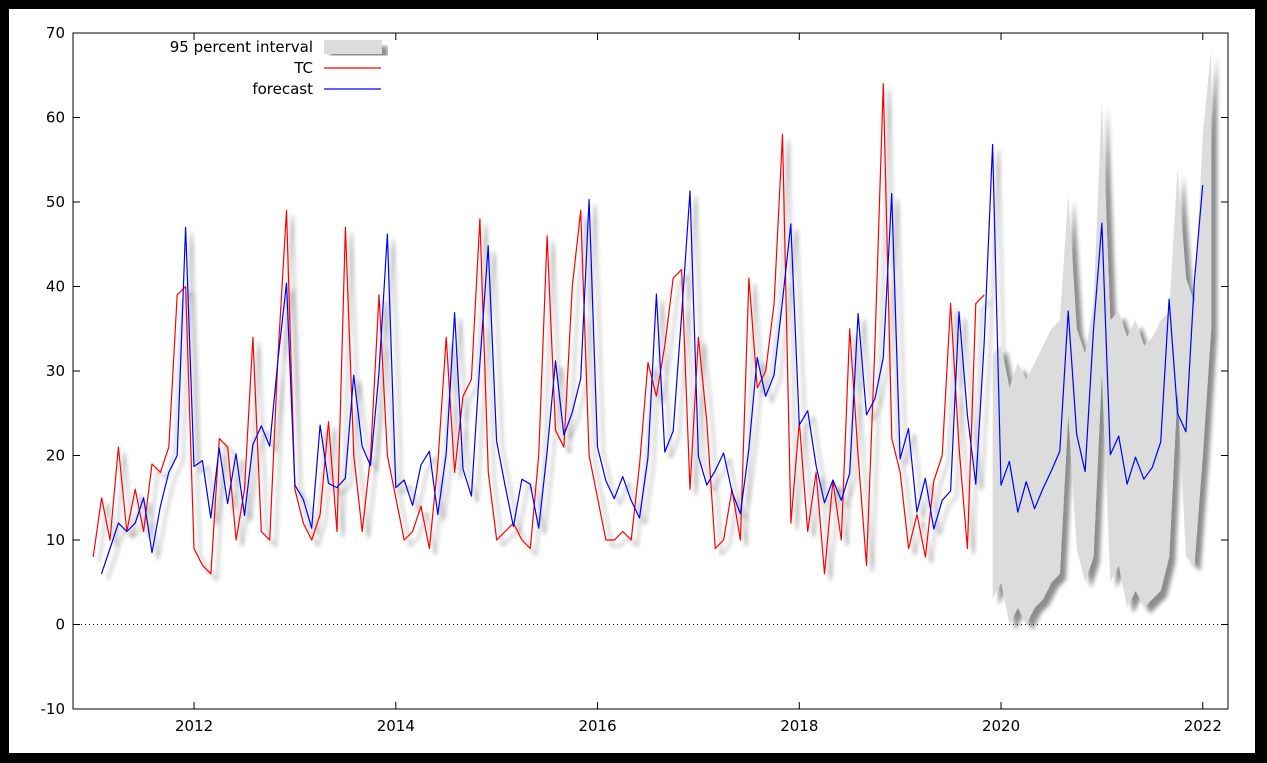  I want to click on y-tick-label: 30, so click(55, 371).